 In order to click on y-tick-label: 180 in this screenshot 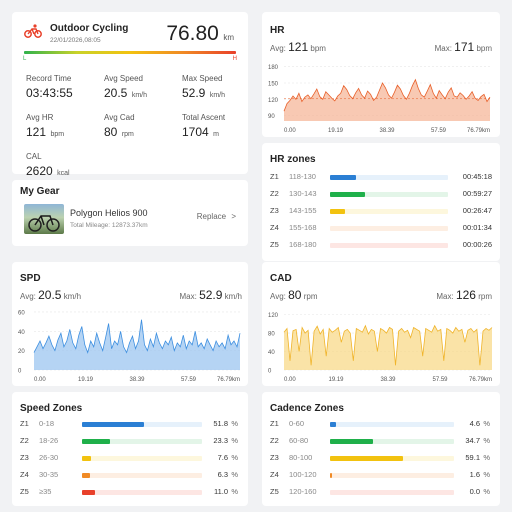, I will do `click(273, 68)`.